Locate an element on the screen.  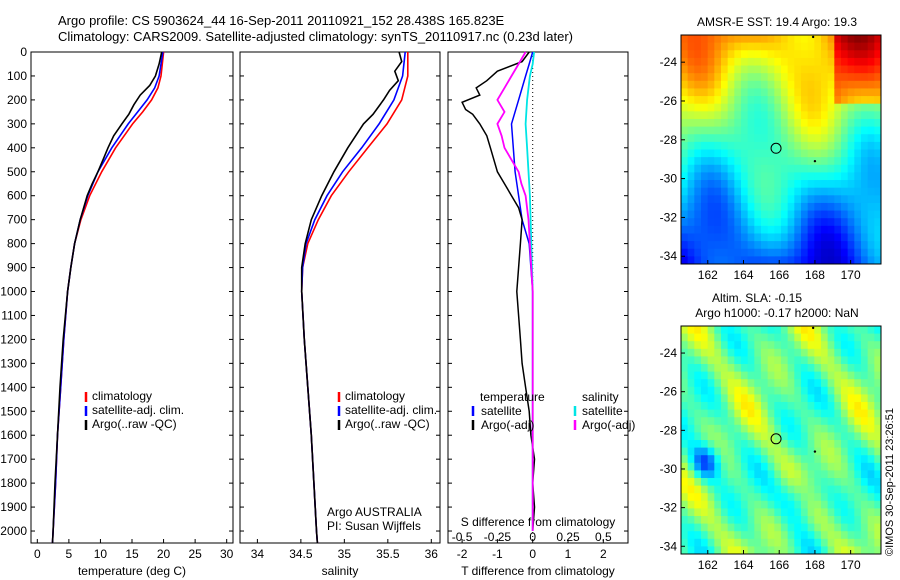
temperature-axis-label: temperature (deg C) is located at coordinates (132, 571).